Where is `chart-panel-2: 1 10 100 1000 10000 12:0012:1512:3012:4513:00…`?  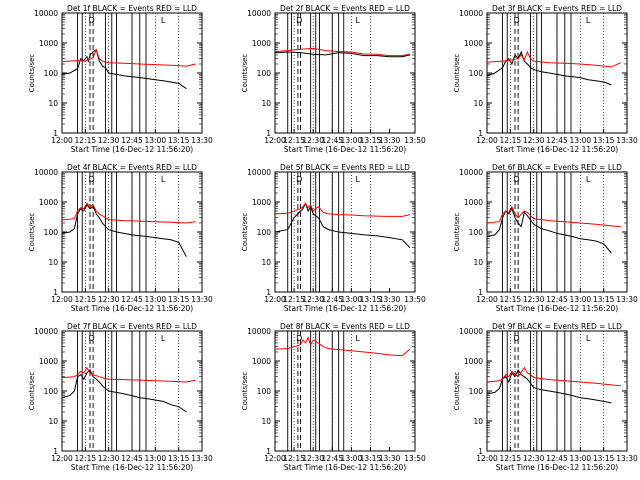 chart-panel-2: 1 10 100 1000 10000 12:0012:1512:3012:4513:00… is located at coordinates (333, 79).